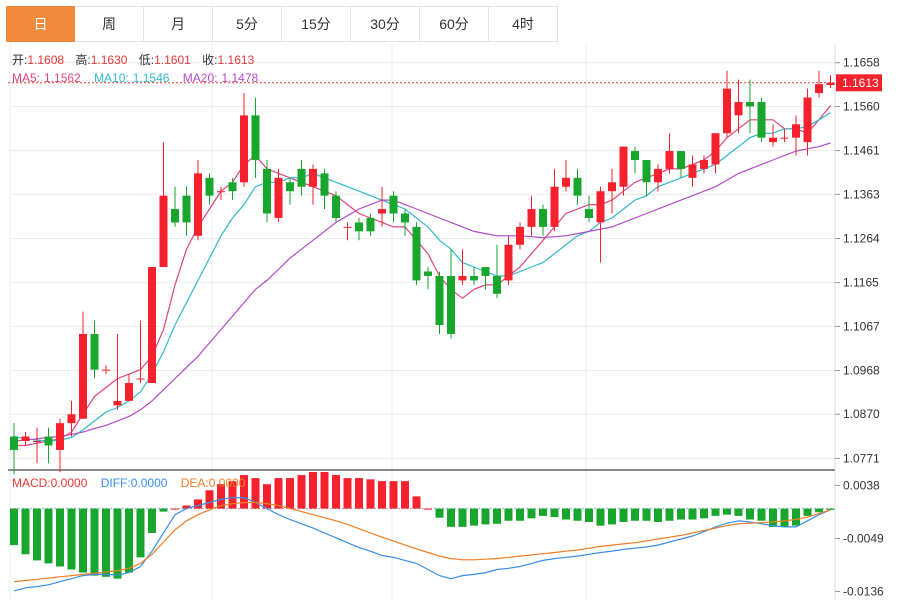  Describe the element at coordinates (859, 83) in the screenshot. I see `last-price-box` at that location.